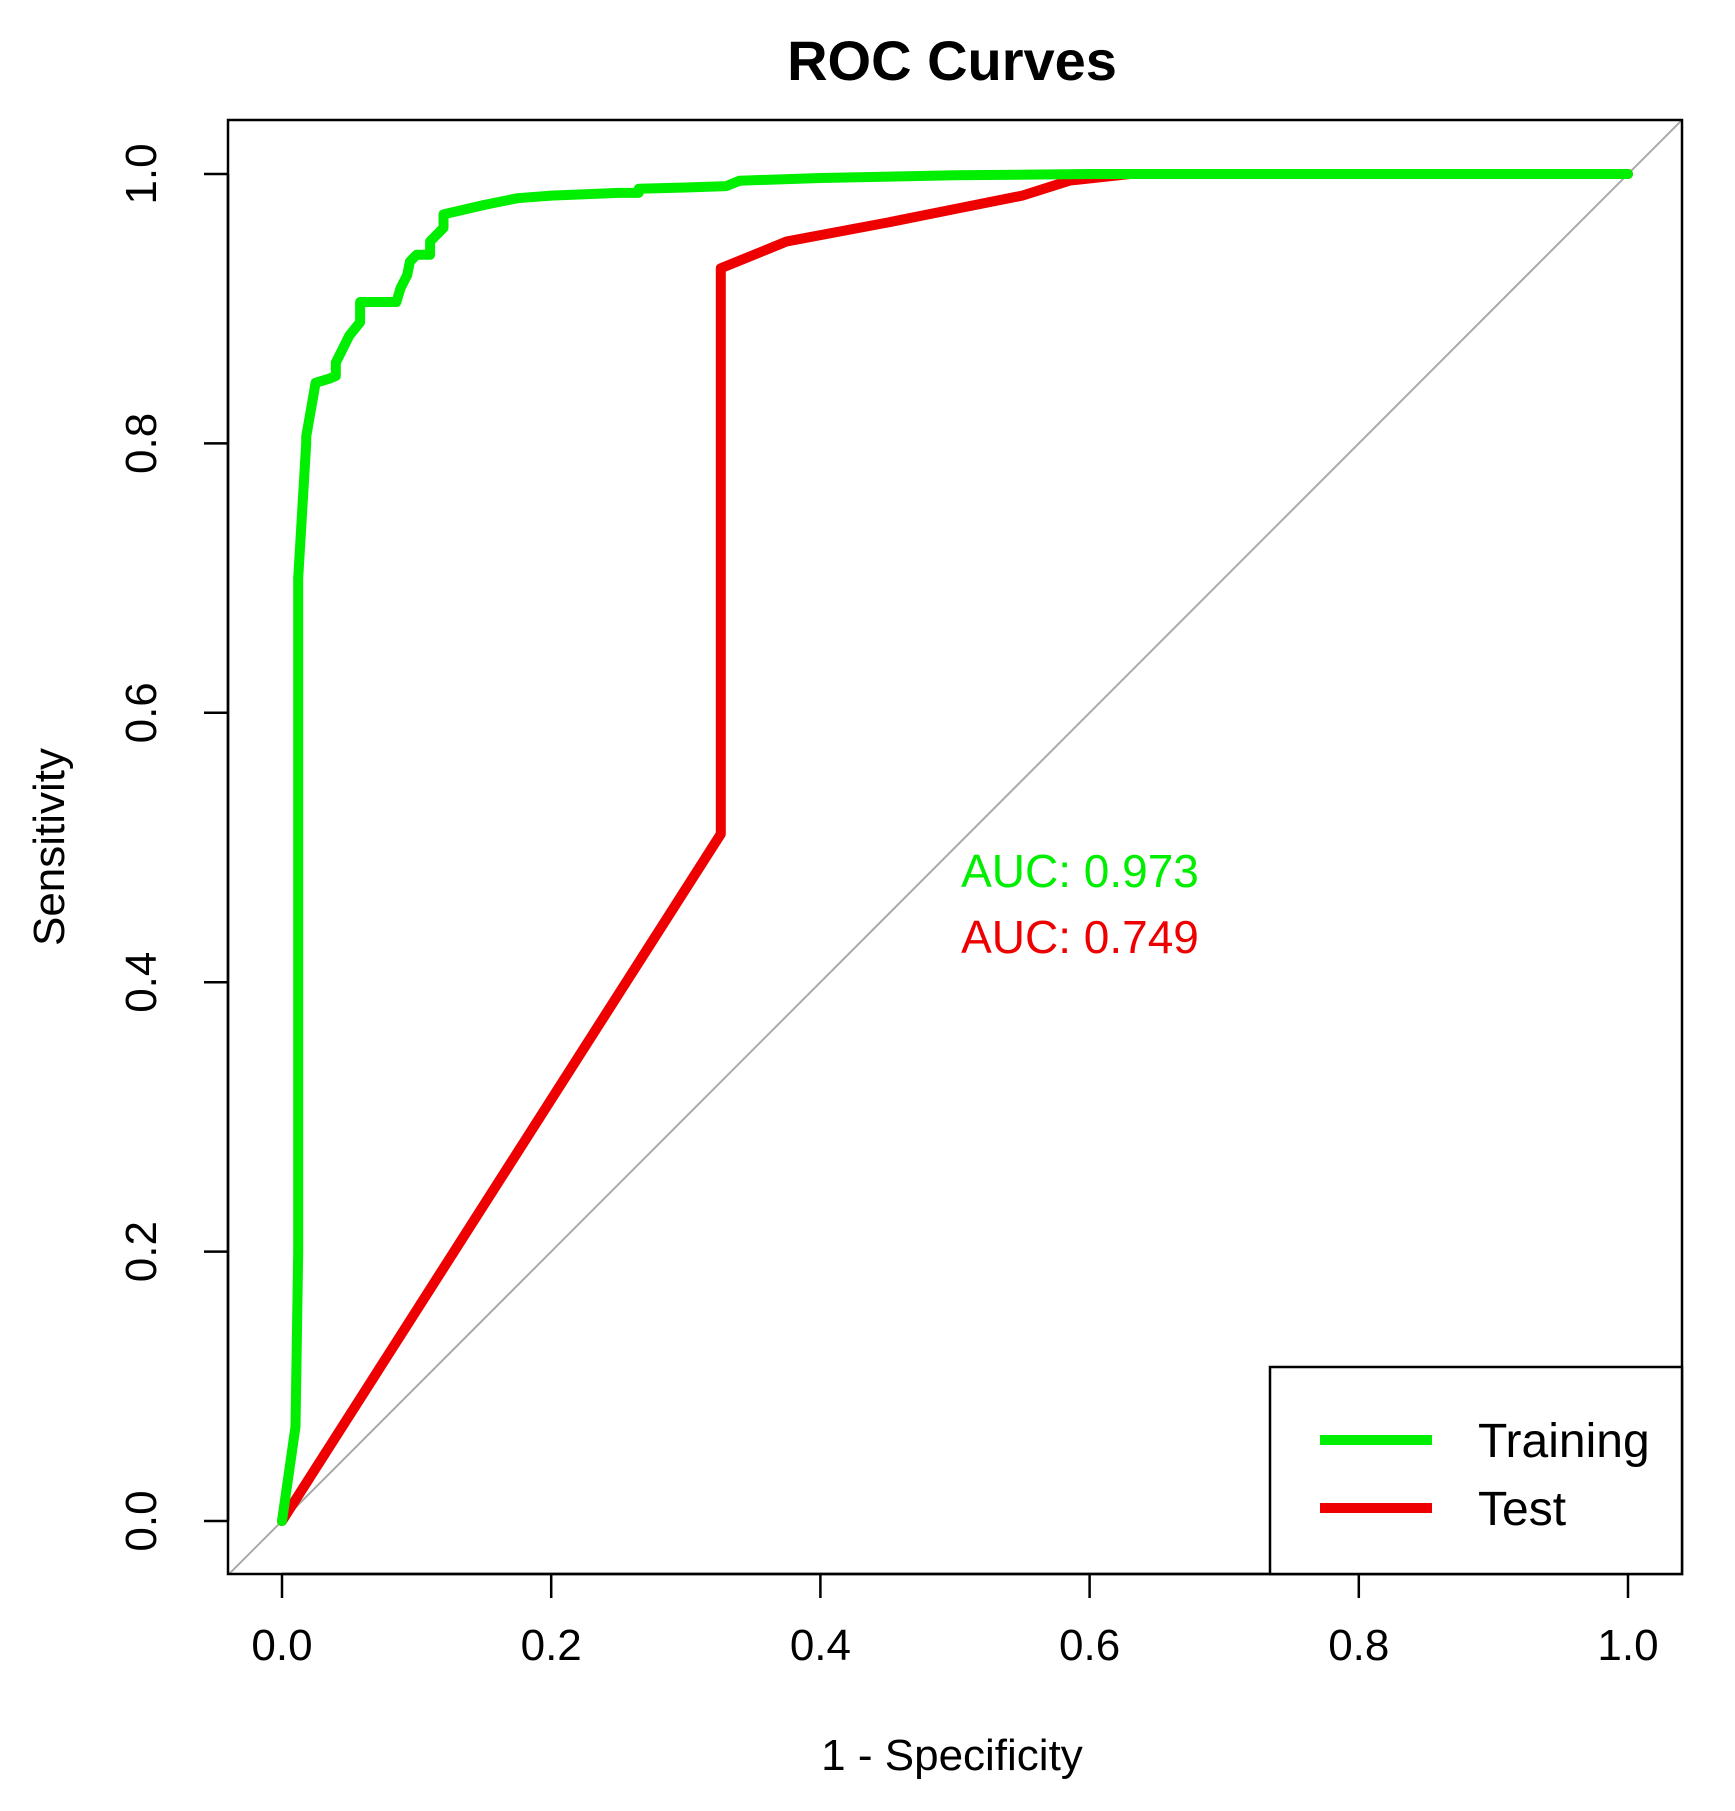 This screenshot has height=1811, width=1735. What do you see at coordinates (141, 443) in the screenshot?
I see `y-tick-label: 0.8` at bounding box center [141, 443].